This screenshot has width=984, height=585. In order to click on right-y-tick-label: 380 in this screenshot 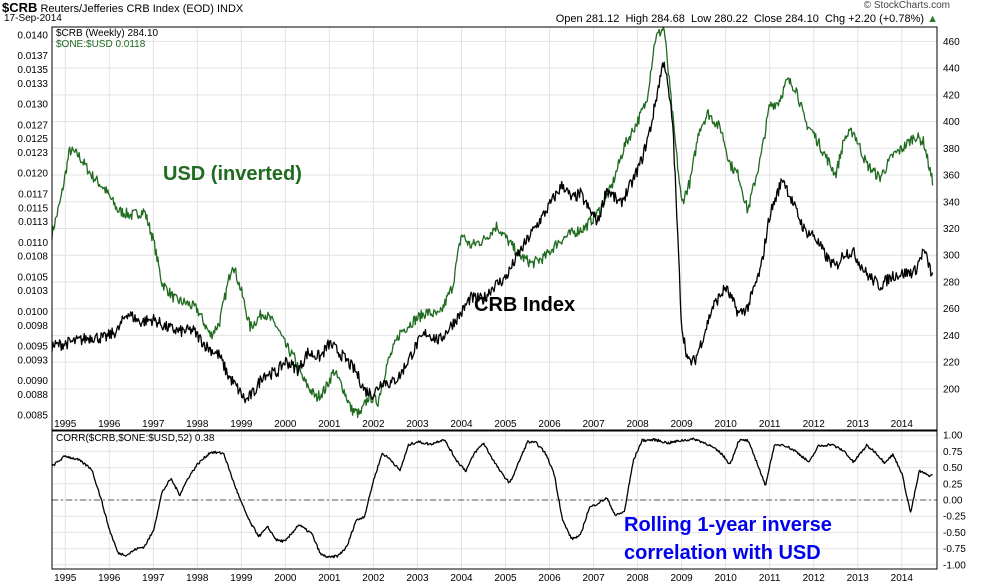, I will do `click(951, 149)`.